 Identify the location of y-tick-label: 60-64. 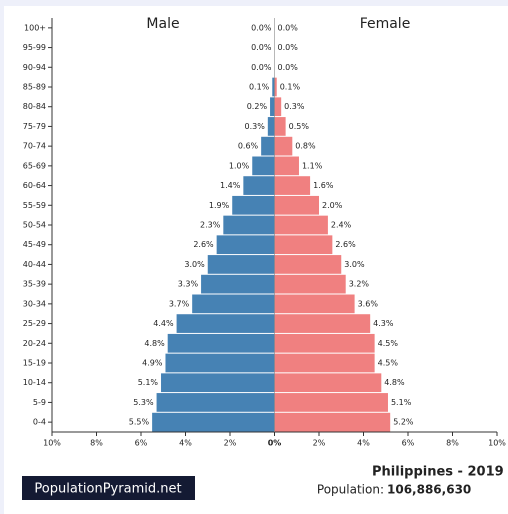
(34, 185).